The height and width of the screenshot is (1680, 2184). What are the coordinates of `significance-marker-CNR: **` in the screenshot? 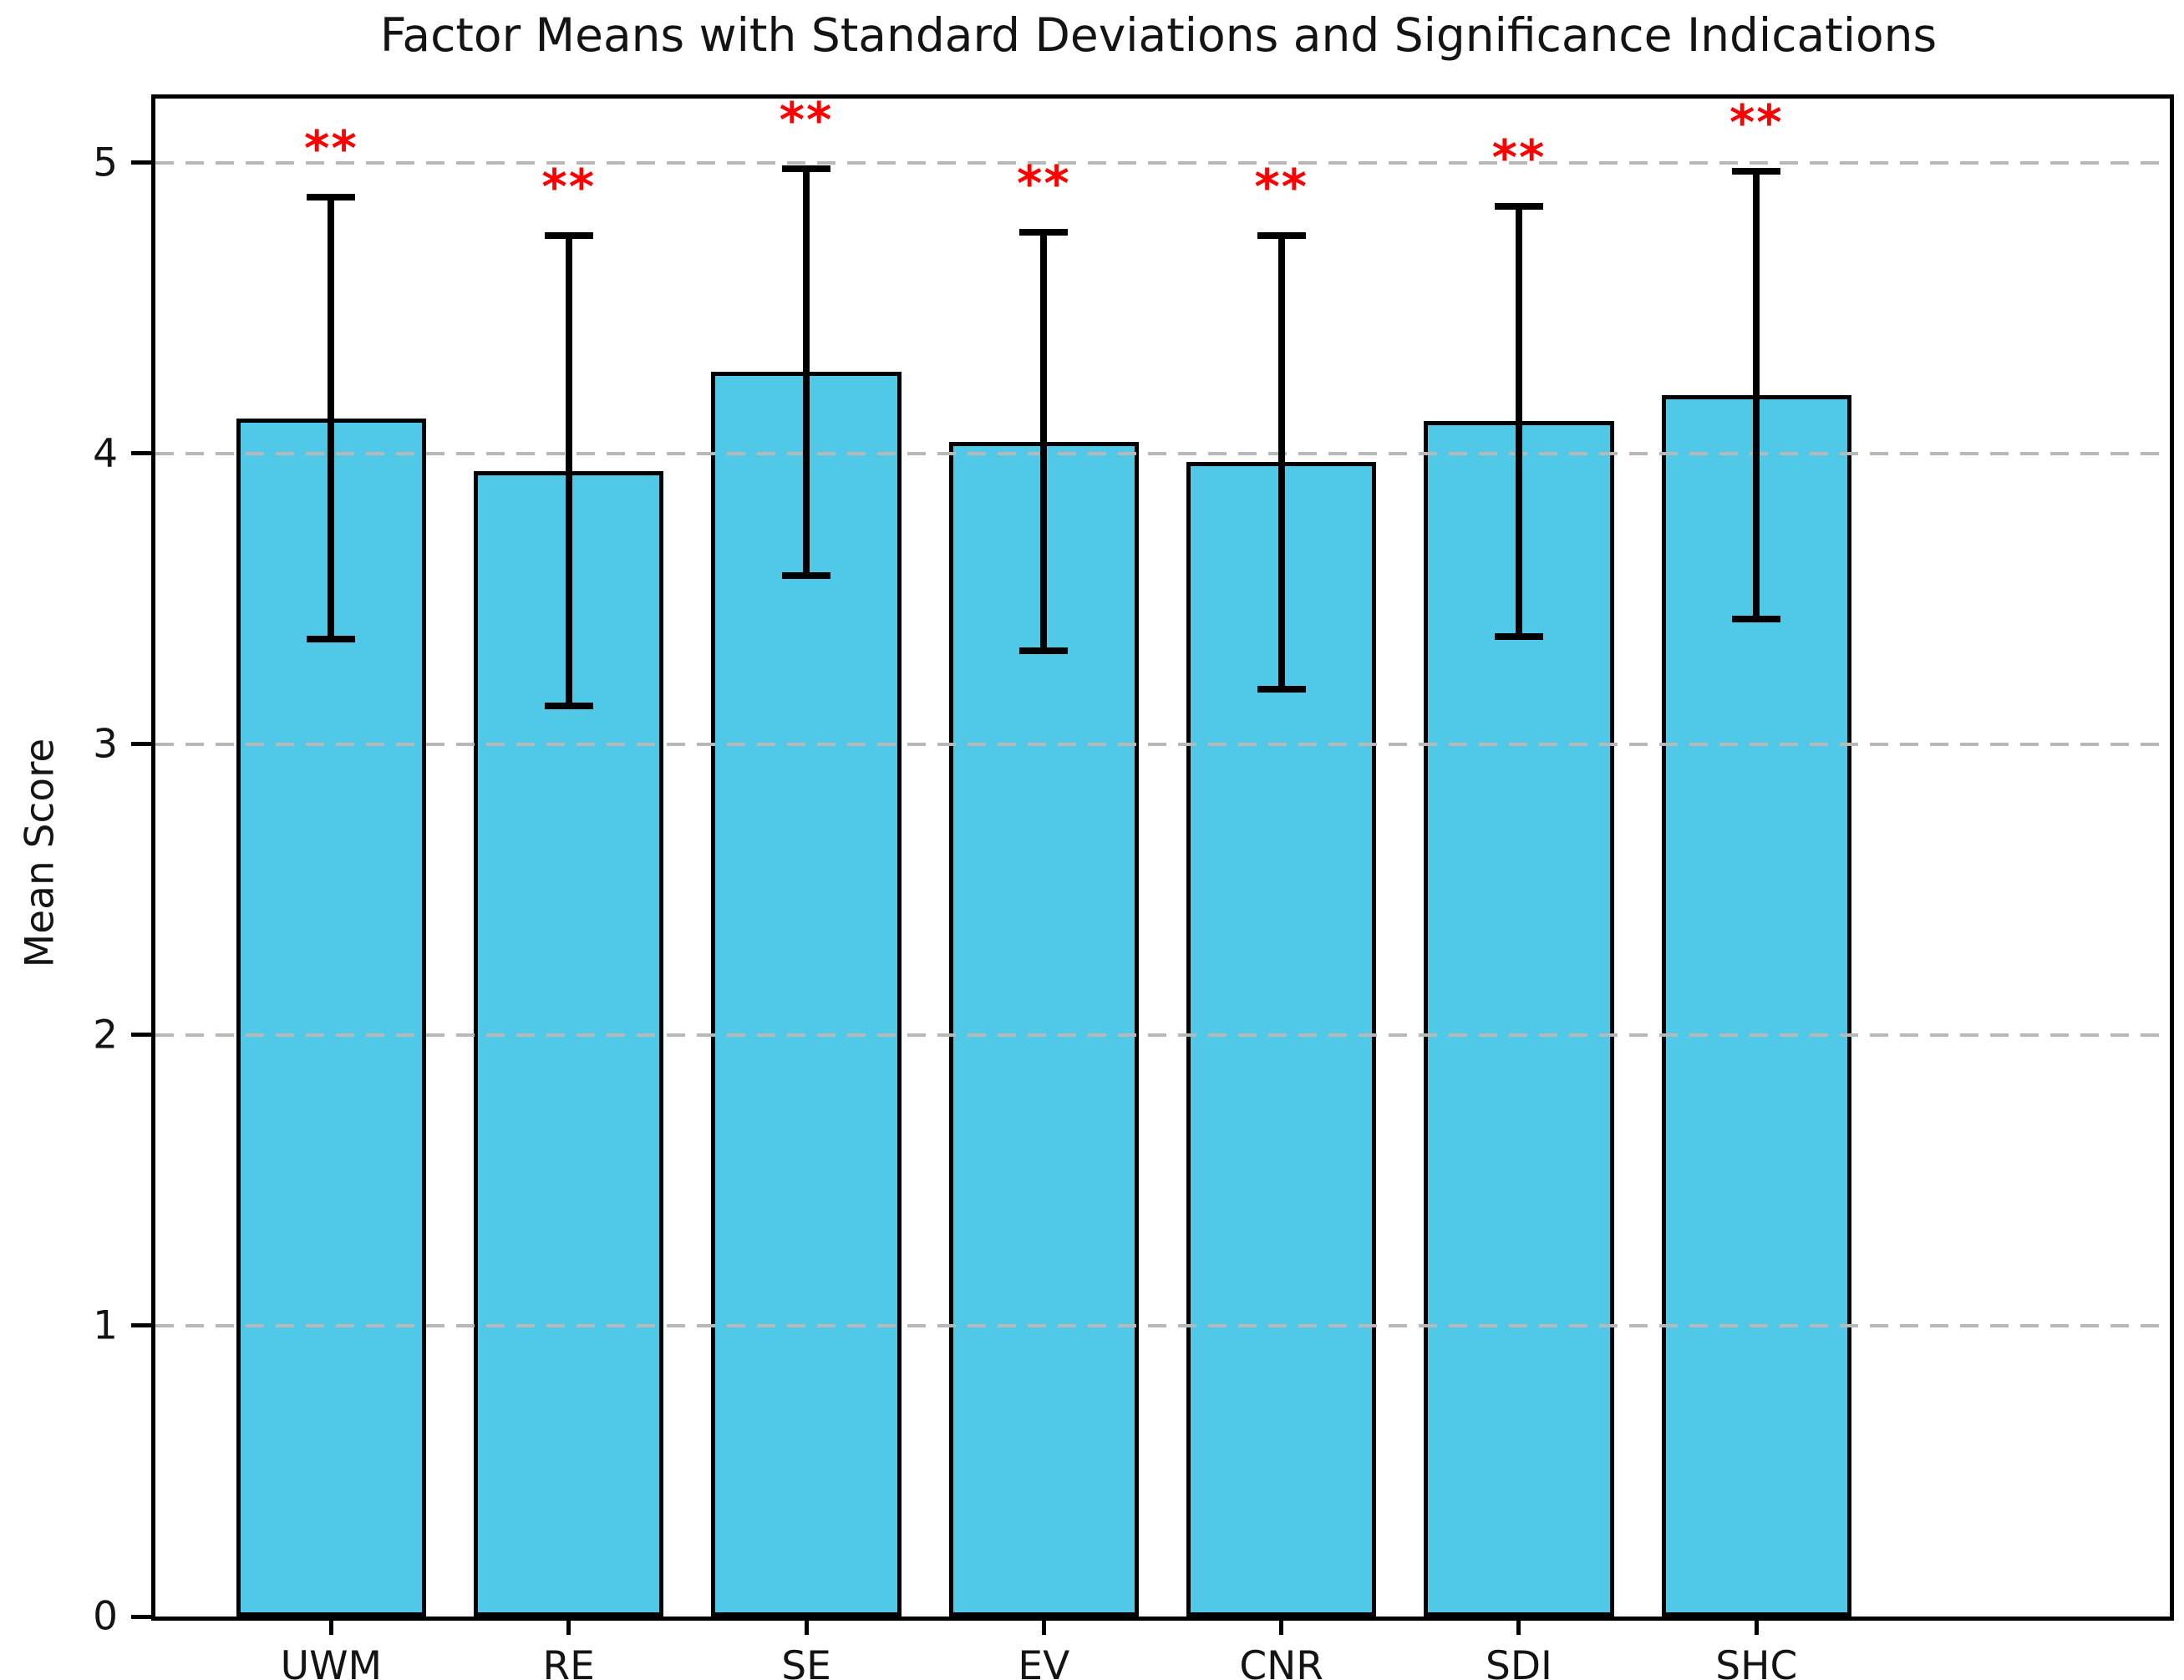 It's located at (1281, 187).